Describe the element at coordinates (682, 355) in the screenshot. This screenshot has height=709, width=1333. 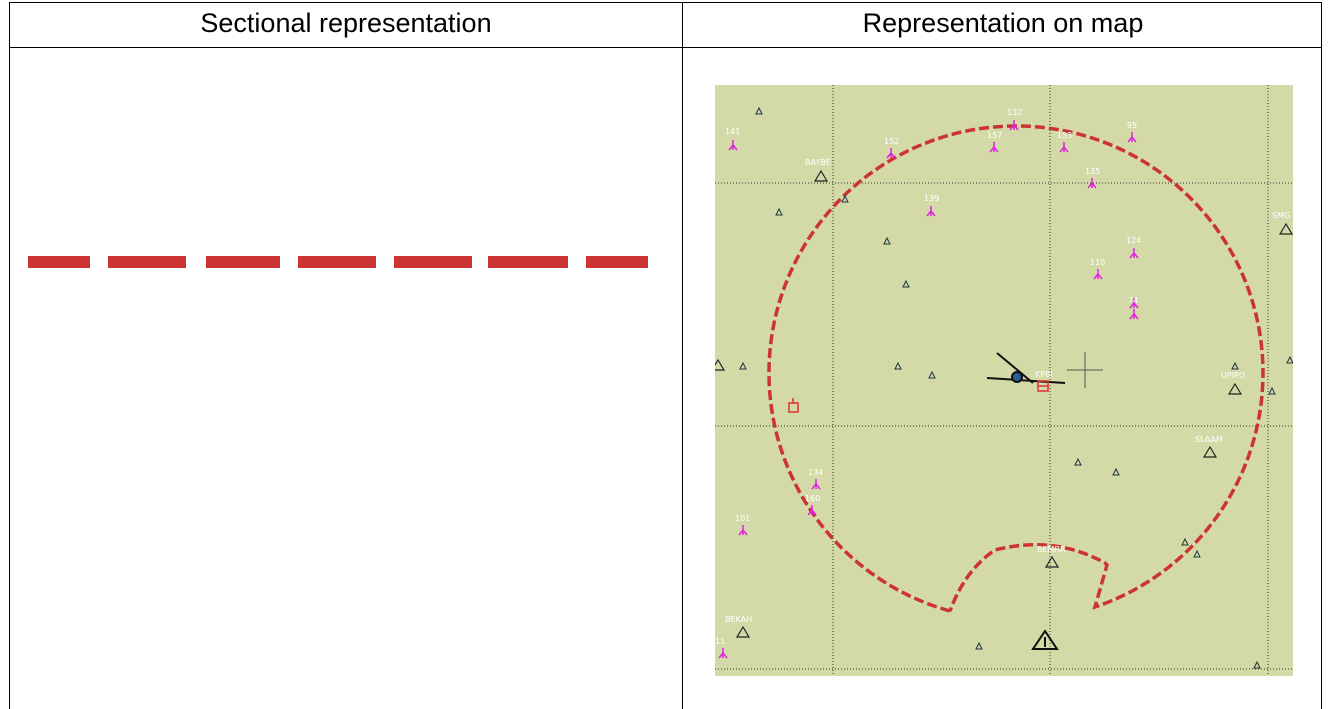
I see `table-column-divider` at that location.